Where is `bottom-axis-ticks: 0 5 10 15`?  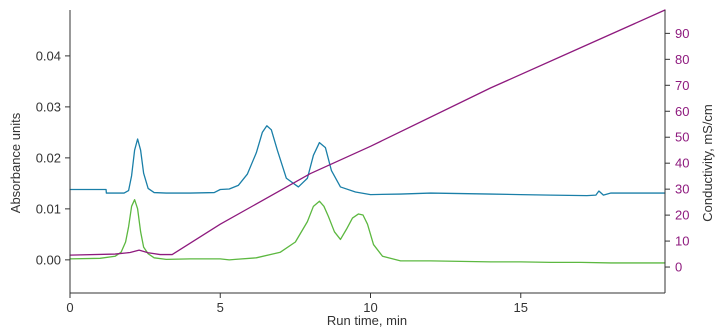 bottom-axis-ticks: 0 5 10 15 is located at coordinates (297, 304).